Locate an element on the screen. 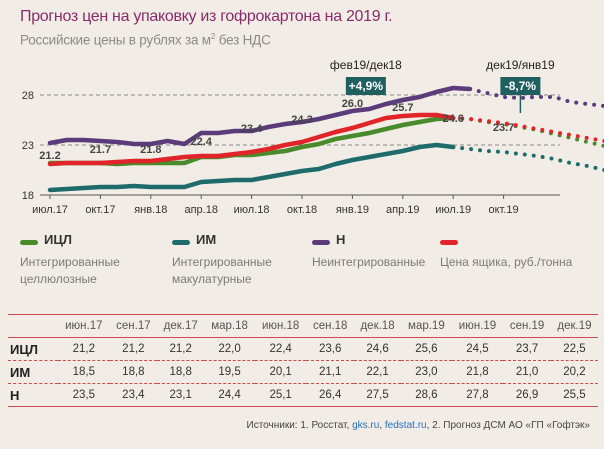 This screenshot has width=604, height=449. data-label: 21.2 is located at coordinates (49, 156).